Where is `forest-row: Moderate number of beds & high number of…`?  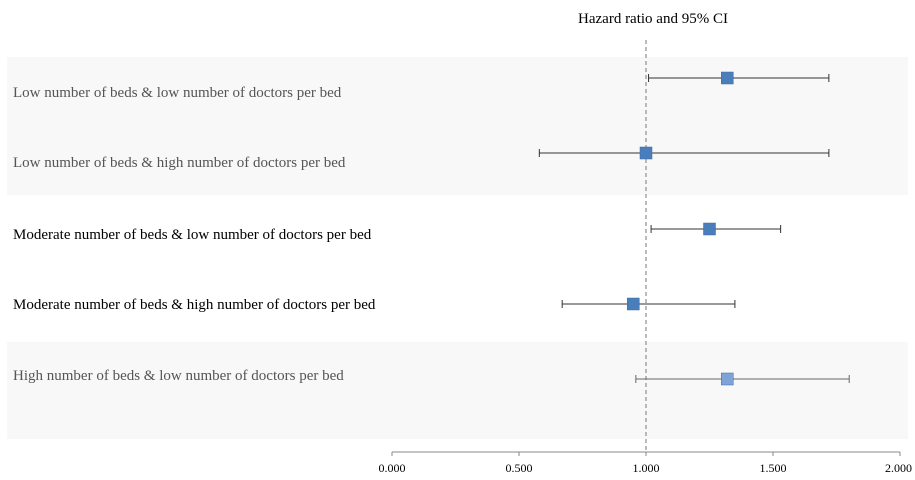
forest-row: Moderate number of beds & high number of… is located at coordinates (374, 305).